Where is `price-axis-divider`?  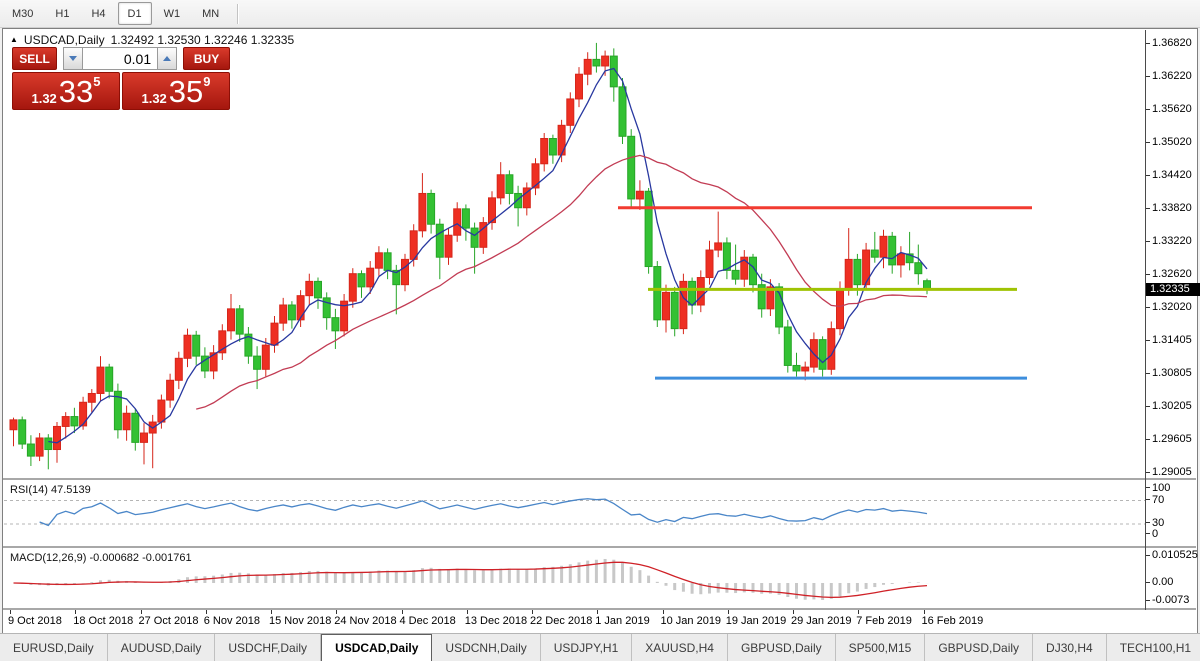 price-axis-divider is located at coordinates (1145, 320).